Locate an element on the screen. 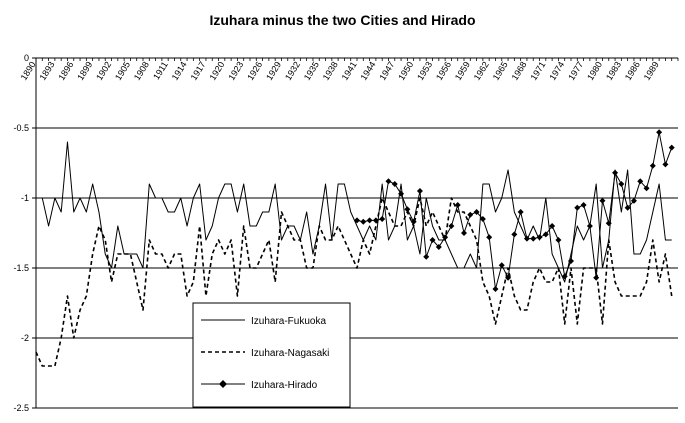  y-tick-label: 0 is located at coordinates (26, 58).